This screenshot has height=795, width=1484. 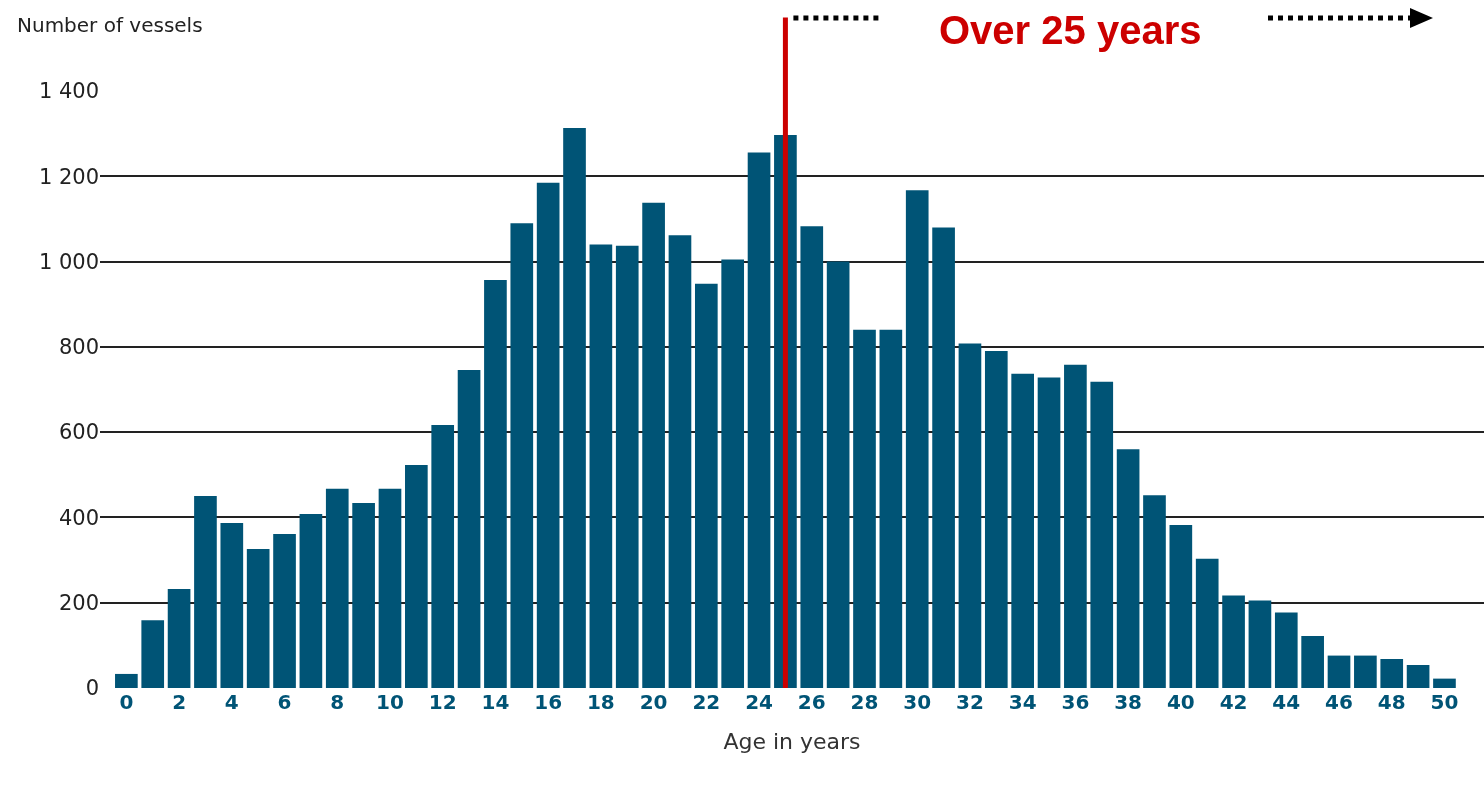 What do you see at coordinates (1180, 702) in the screenshot?
I see `x-tick-label: 40` at bounding box center [1180, 702].